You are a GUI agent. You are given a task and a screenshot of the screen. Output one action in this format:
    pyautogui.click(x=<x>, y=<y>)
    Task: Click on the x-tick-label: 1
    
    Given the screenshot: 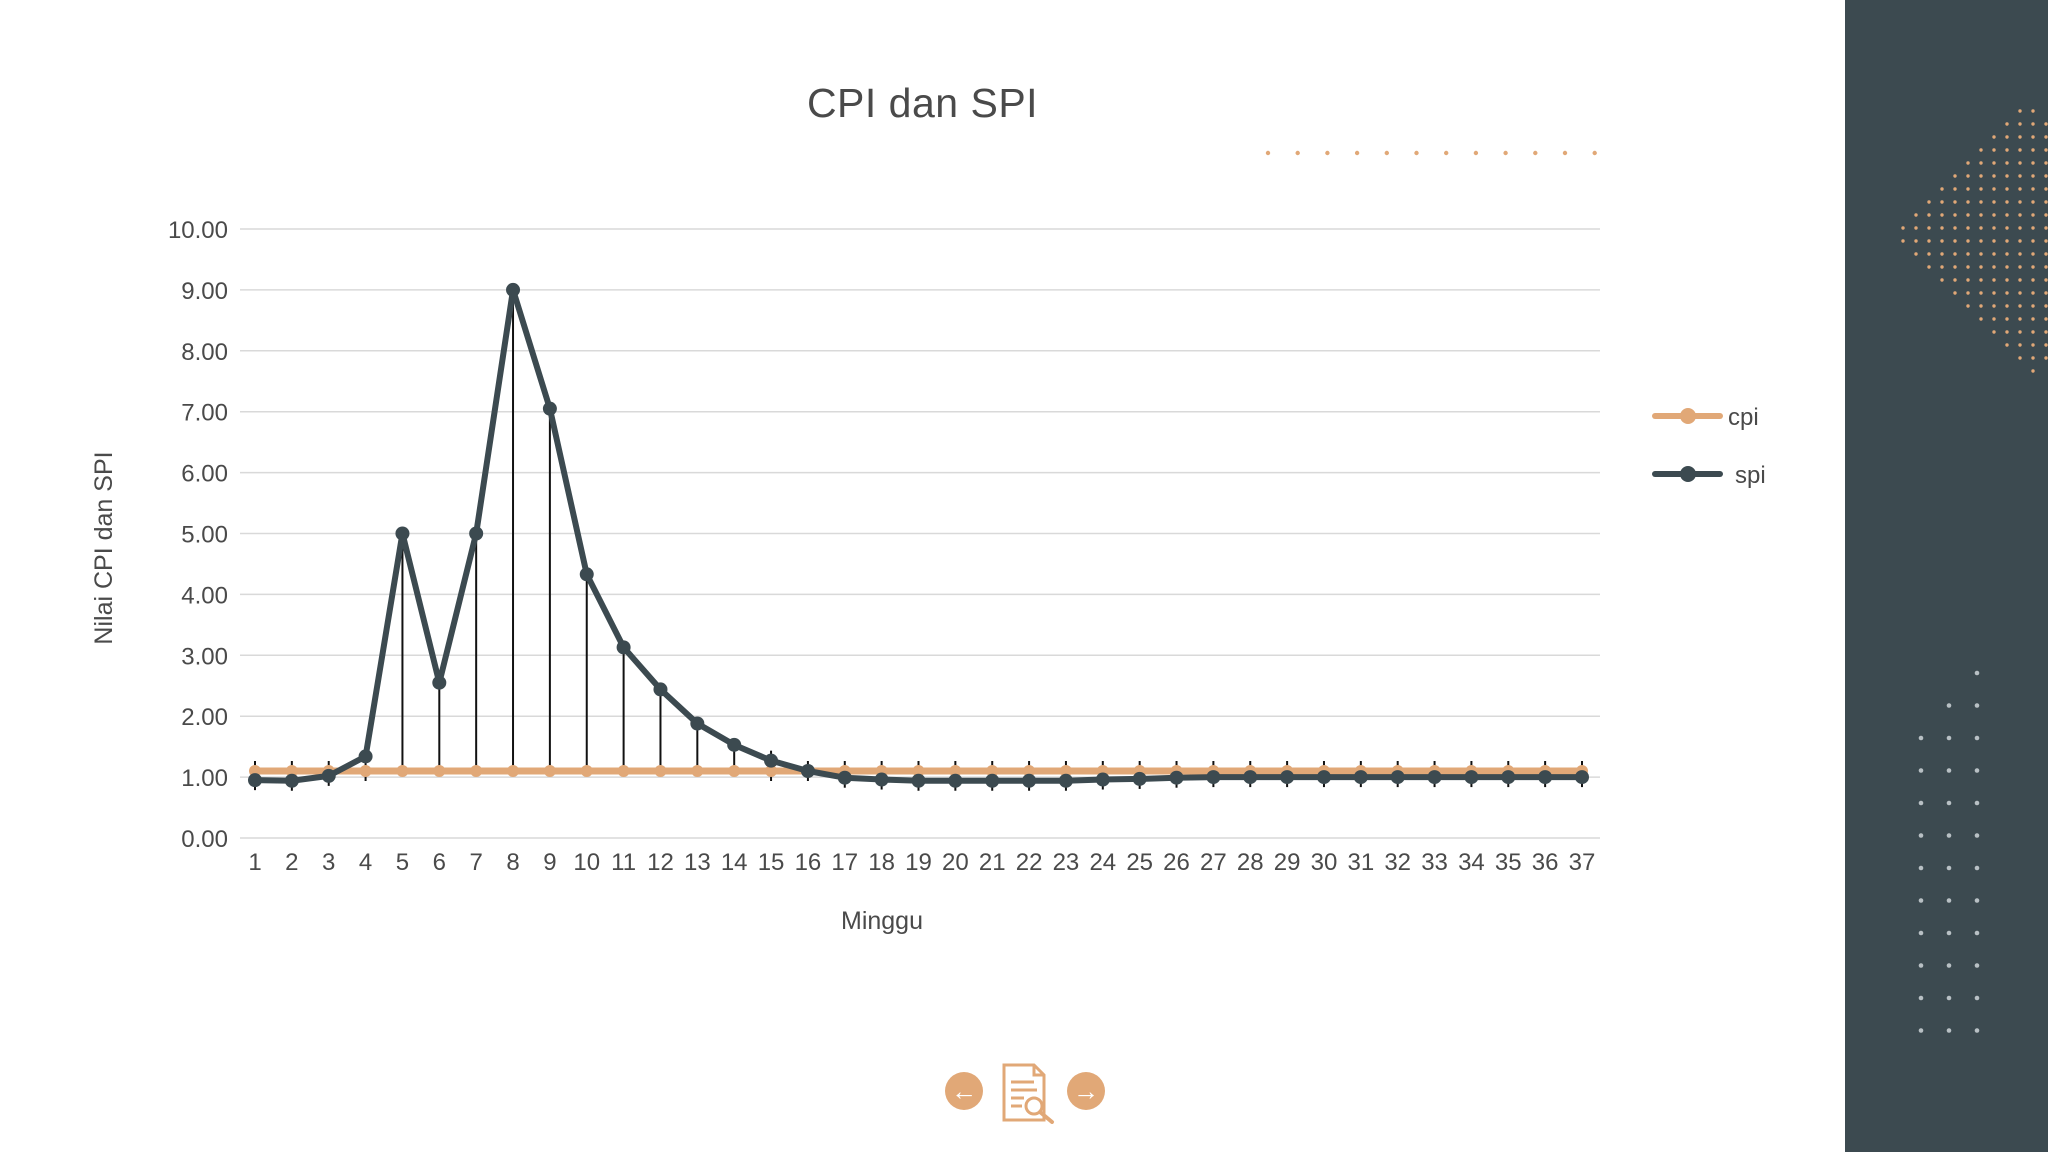 What is the action you would take?
    pyautogui.click(x=254, y=862)
    